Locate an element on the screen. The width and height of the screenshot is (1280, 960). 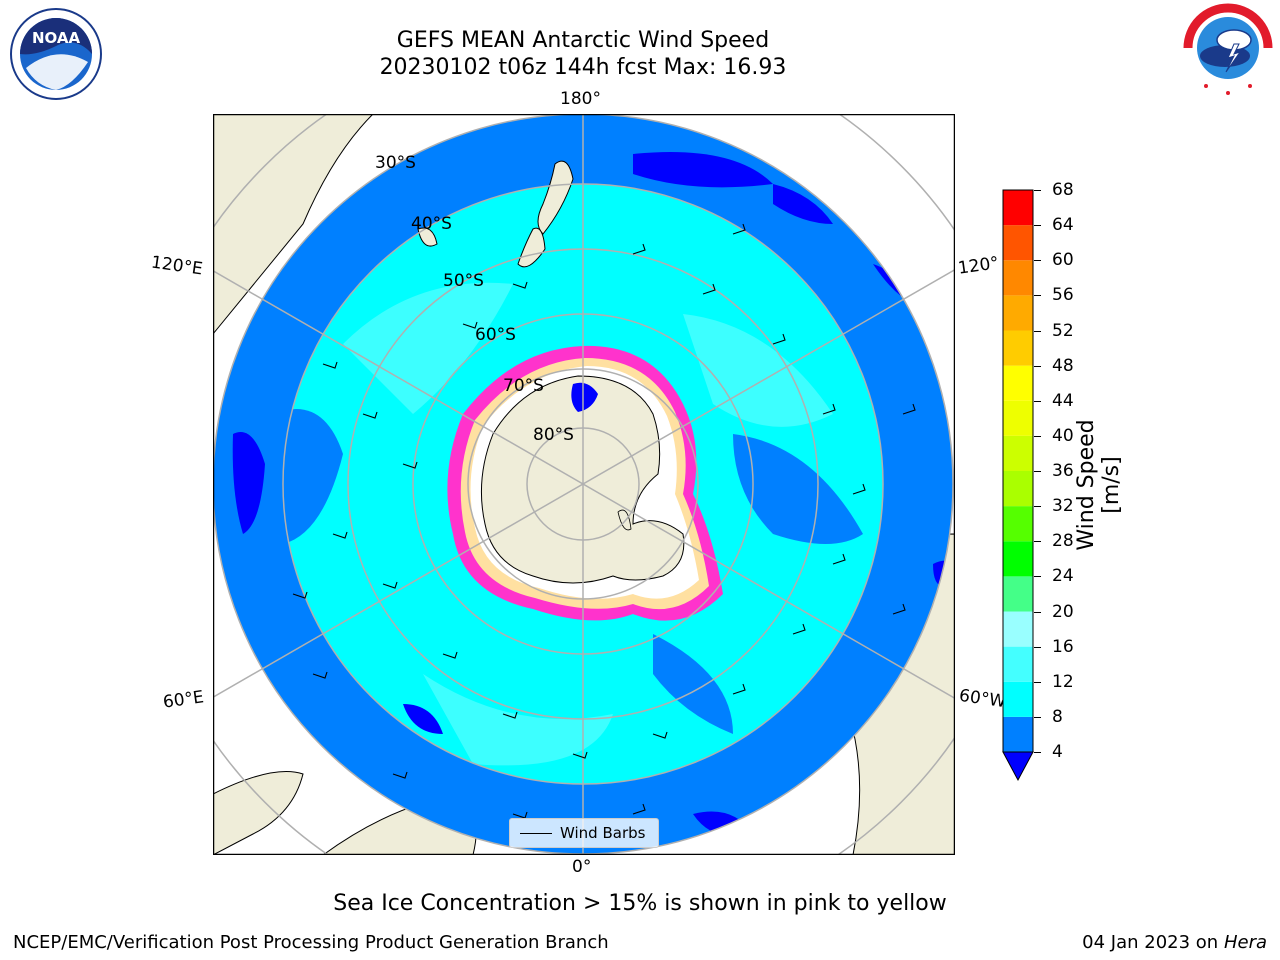
footer-date-host: 04 Jan 2023 on Hera is located at coordinates (1174, 942).